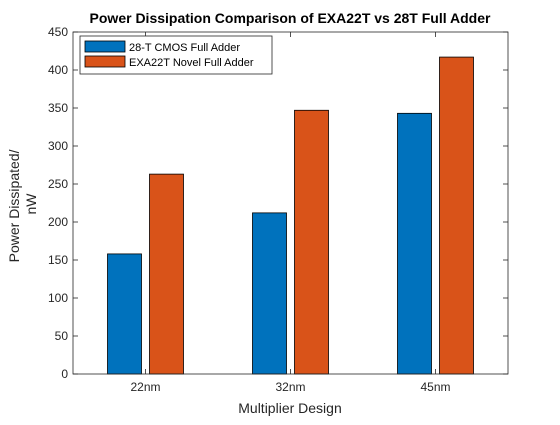  Describe the element at coordinates (14, 205) in the screenshot. I see `y-axis-label-line-1: Power Dissipated/` at that location.